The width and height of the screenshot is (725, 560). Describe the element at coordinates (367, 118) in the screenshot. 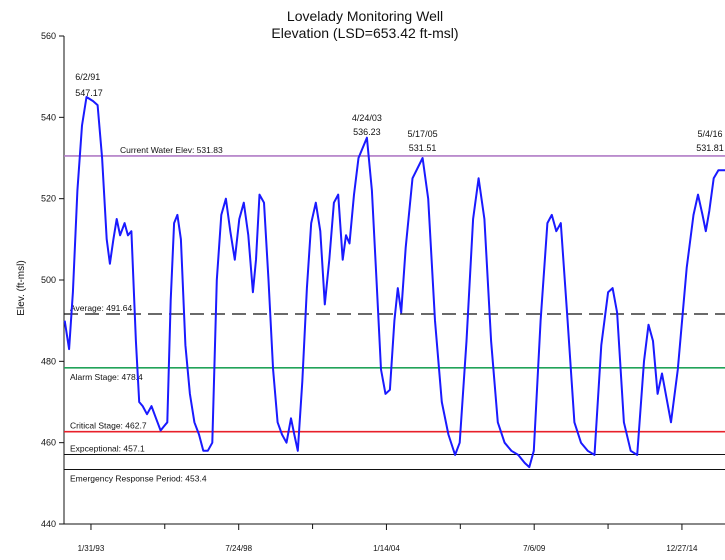

I see `annotation-date-1: 4/24/03` at that location.